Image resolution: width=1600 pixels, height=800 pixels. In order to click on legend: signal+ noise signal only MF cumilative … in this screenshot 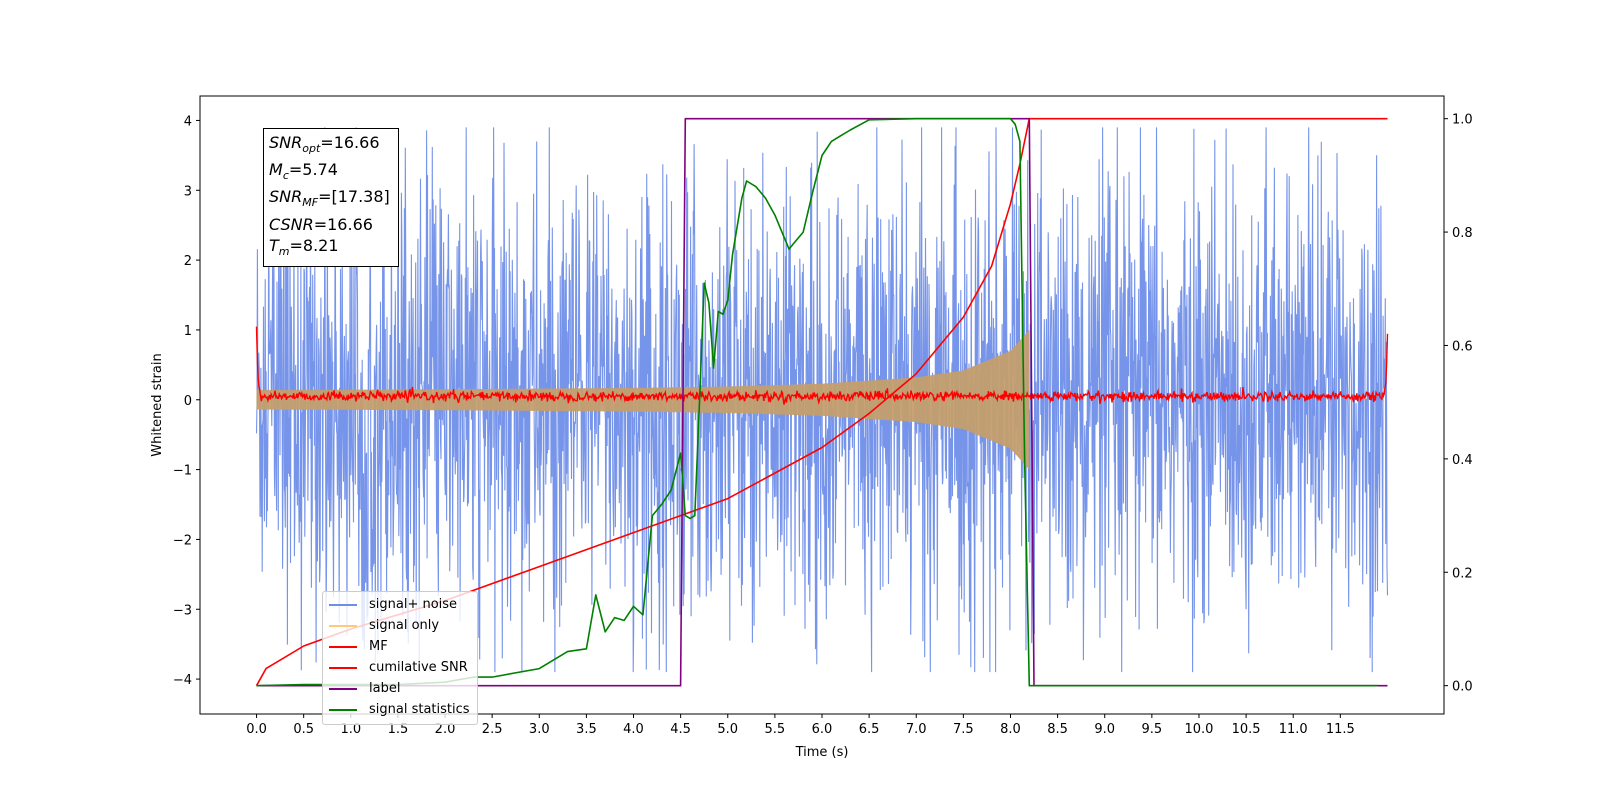, I will do `click(400, 658)`.